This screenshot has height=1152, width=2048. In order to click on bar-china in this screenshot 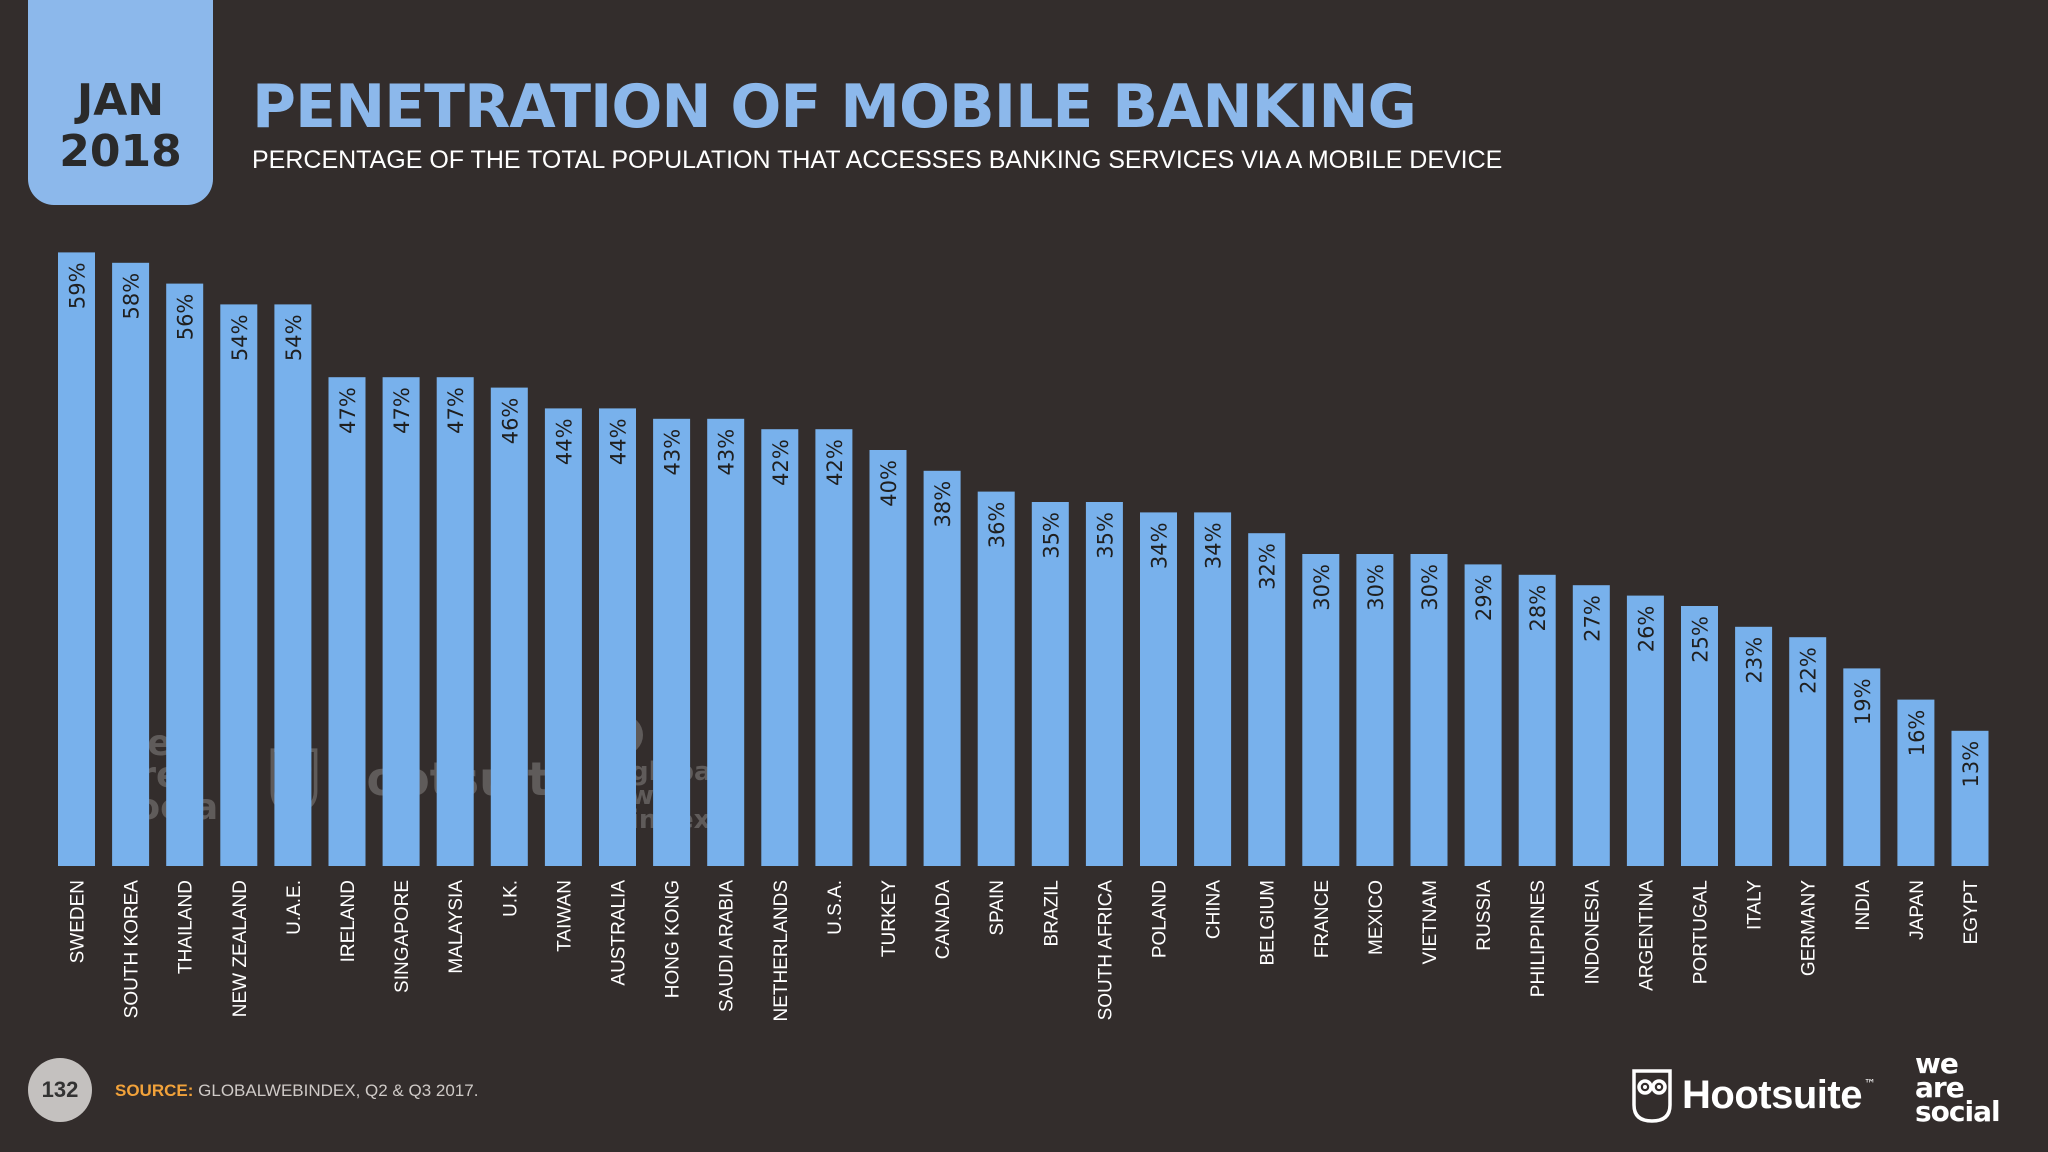, I will do `click(1213, 689)`.